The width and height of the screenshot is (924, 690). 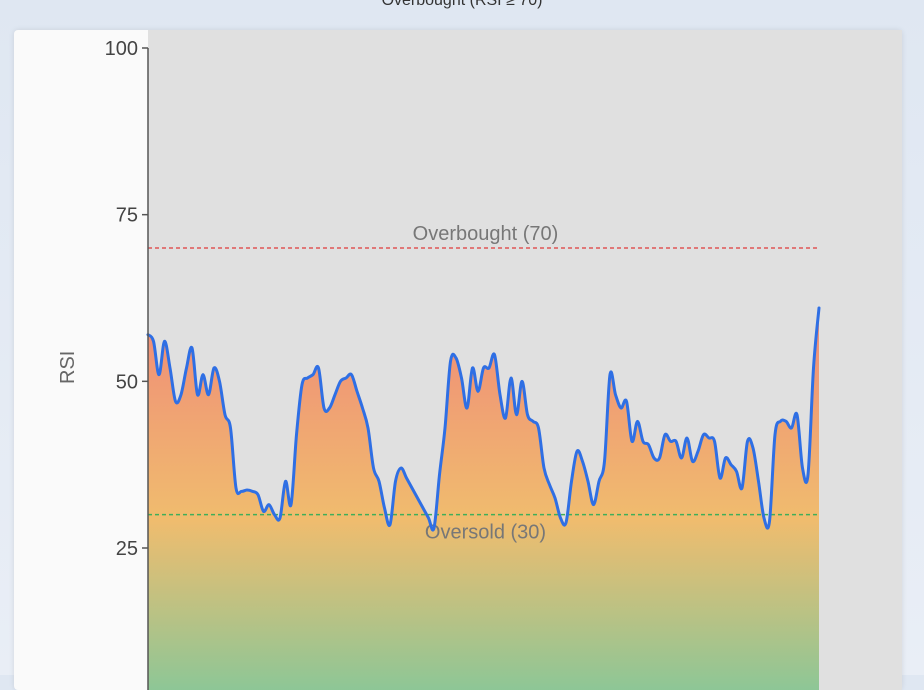 I want to click on oversold-label: Oversold (30), so click(x=485, y=533).